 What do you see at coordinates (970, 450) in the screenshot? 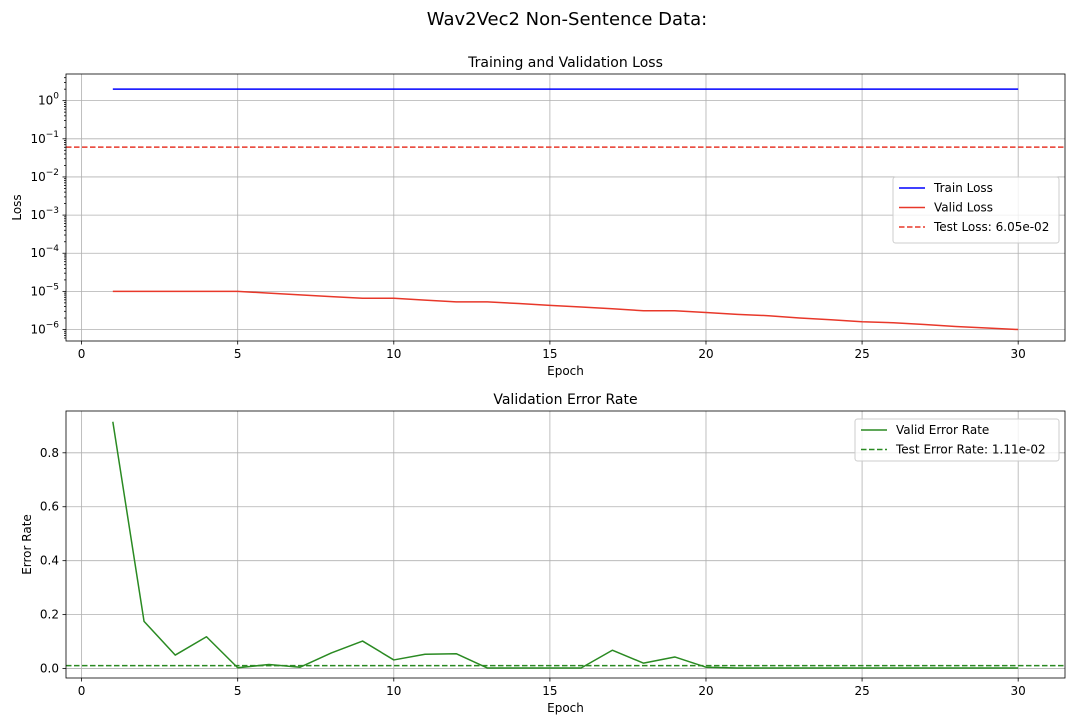
I see `legend-label-test-error-rate-1-11e-02: Test Error Rate: 1.11e-02` at bounding box center [970, 450].